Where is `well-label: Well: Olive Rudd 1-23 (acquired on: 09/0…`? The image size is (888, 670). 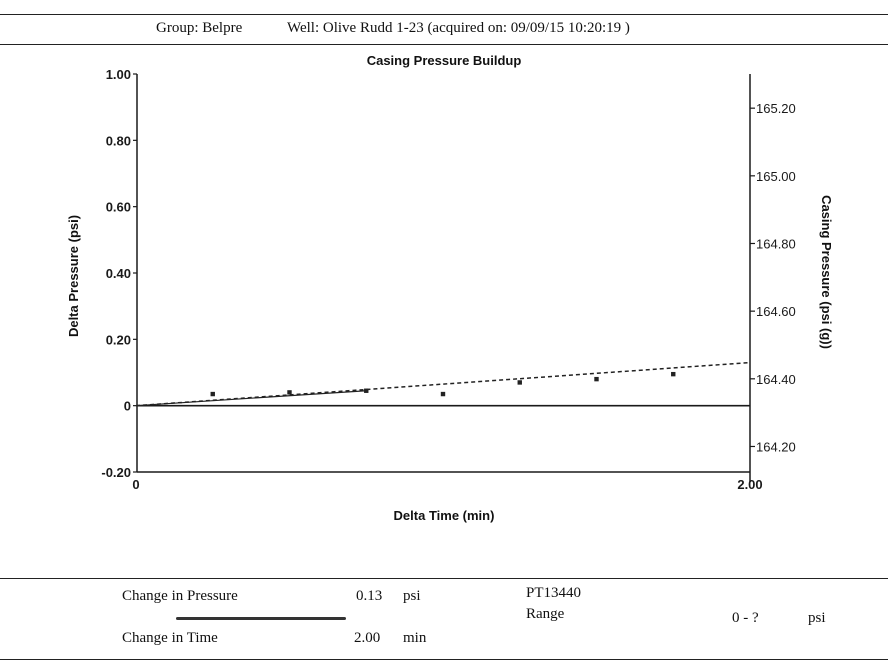 well-label: Well: Olive Rudd 1-23 (acquired on: 09/0… is located at coordinates (458, 28).